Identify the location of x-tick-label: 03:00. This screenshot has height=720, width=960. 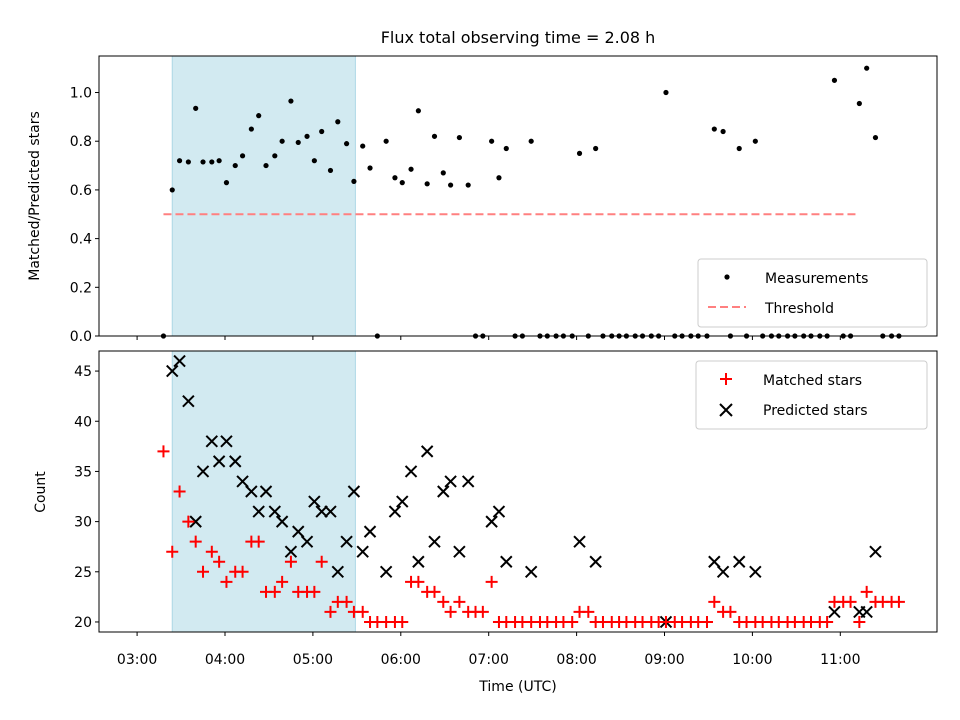
(137, 660).